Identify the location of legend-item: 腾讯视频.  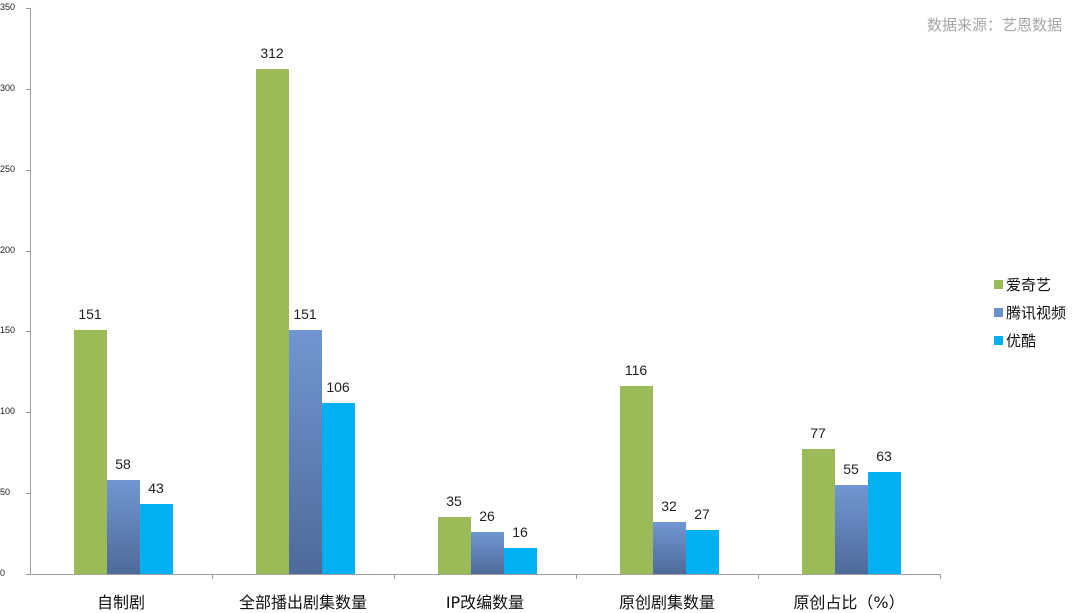
(1030, 312).